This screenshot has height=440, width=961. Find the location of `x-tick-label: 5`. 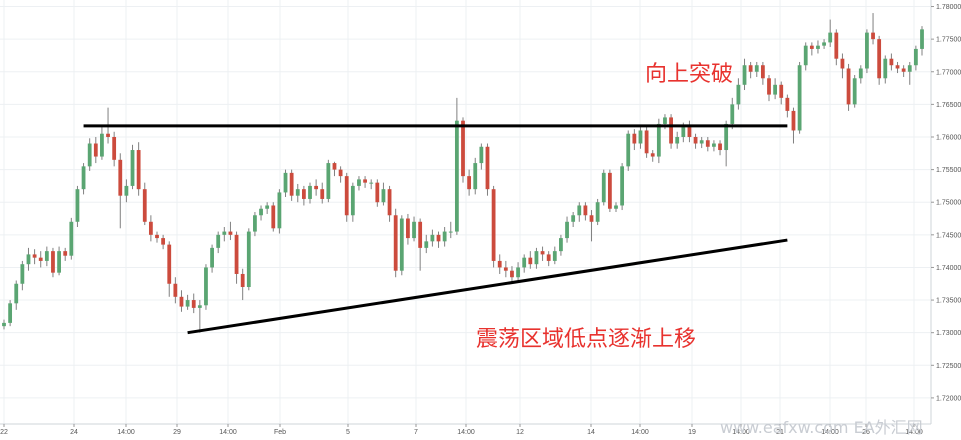

x-tick-label: 5 is located at coordinates (348, 432).